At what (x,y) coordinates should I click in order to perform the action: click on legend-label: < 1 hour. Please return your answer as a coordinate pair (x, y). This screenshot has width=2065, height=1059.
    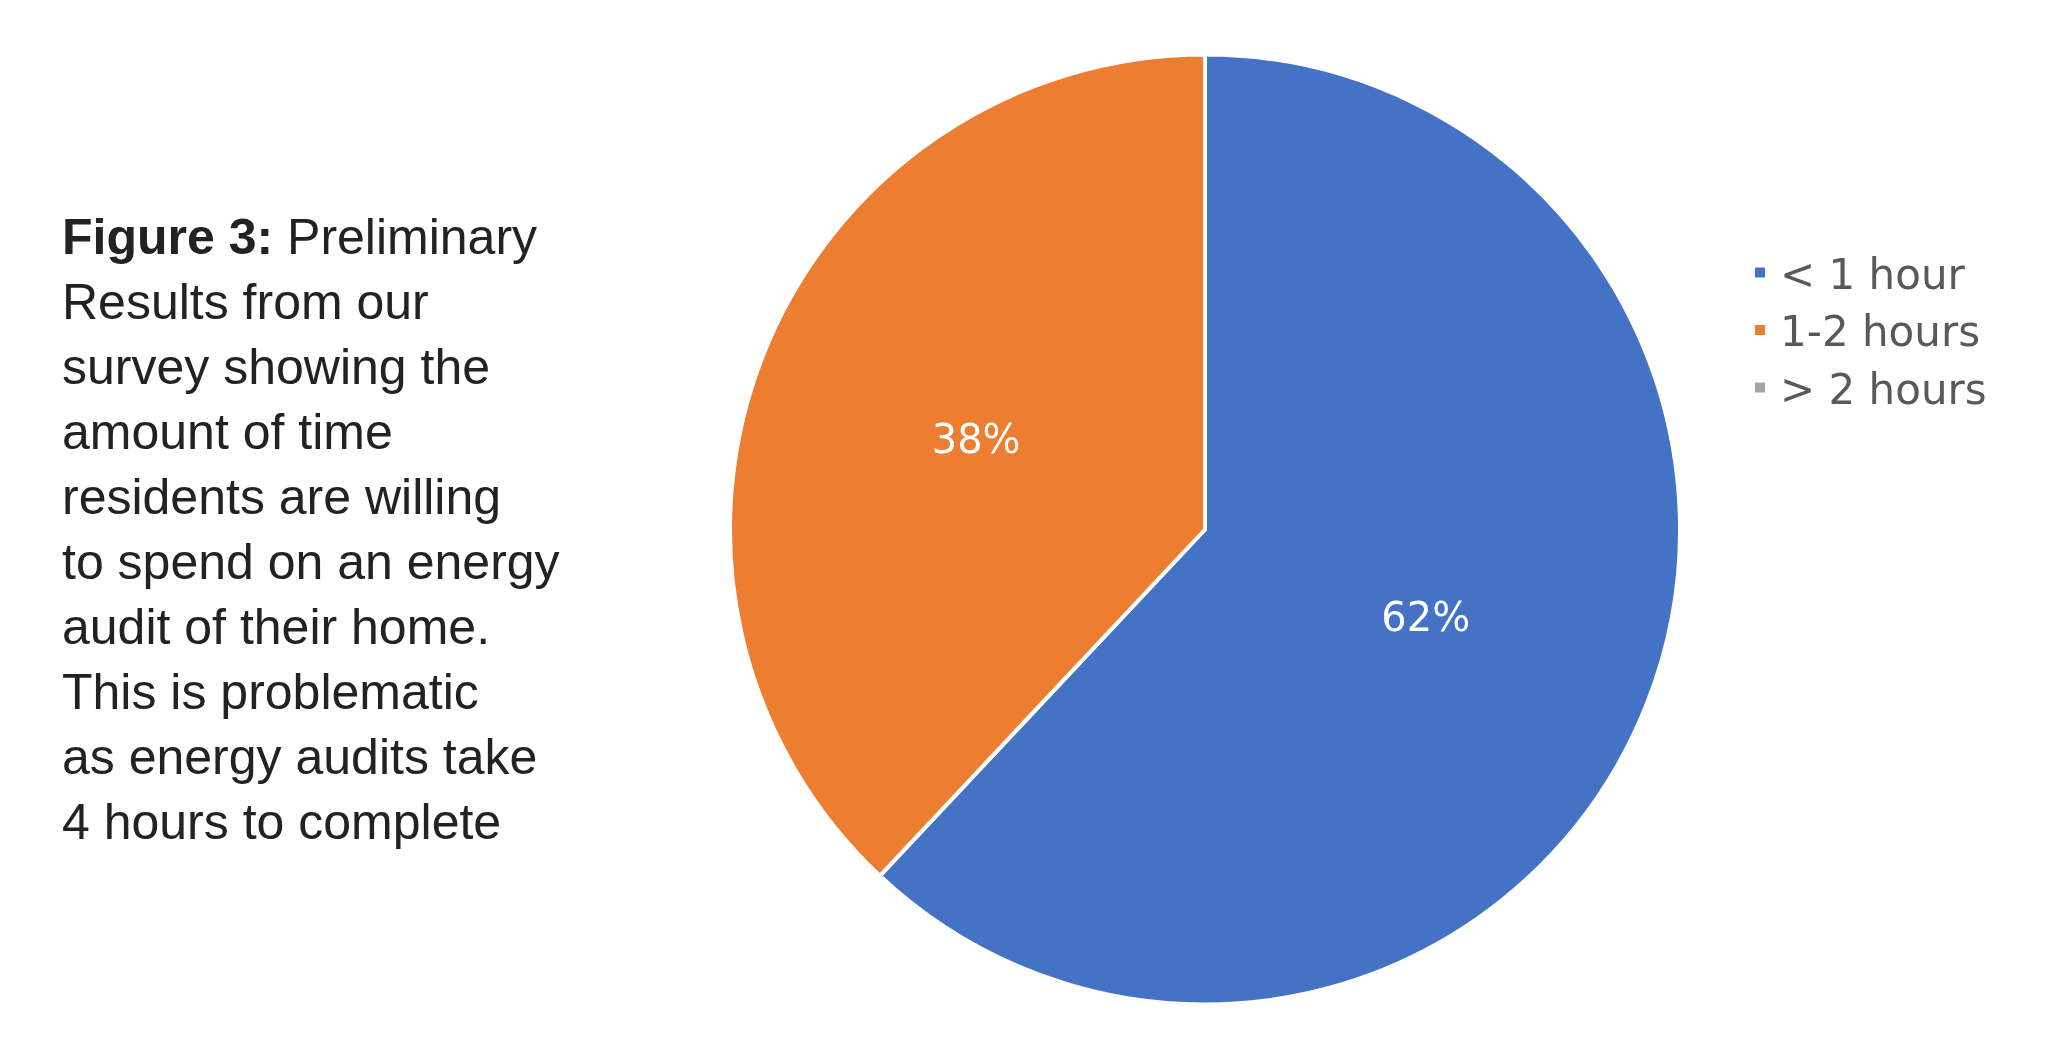
    Looking at the image, I should click on (1873, 274).